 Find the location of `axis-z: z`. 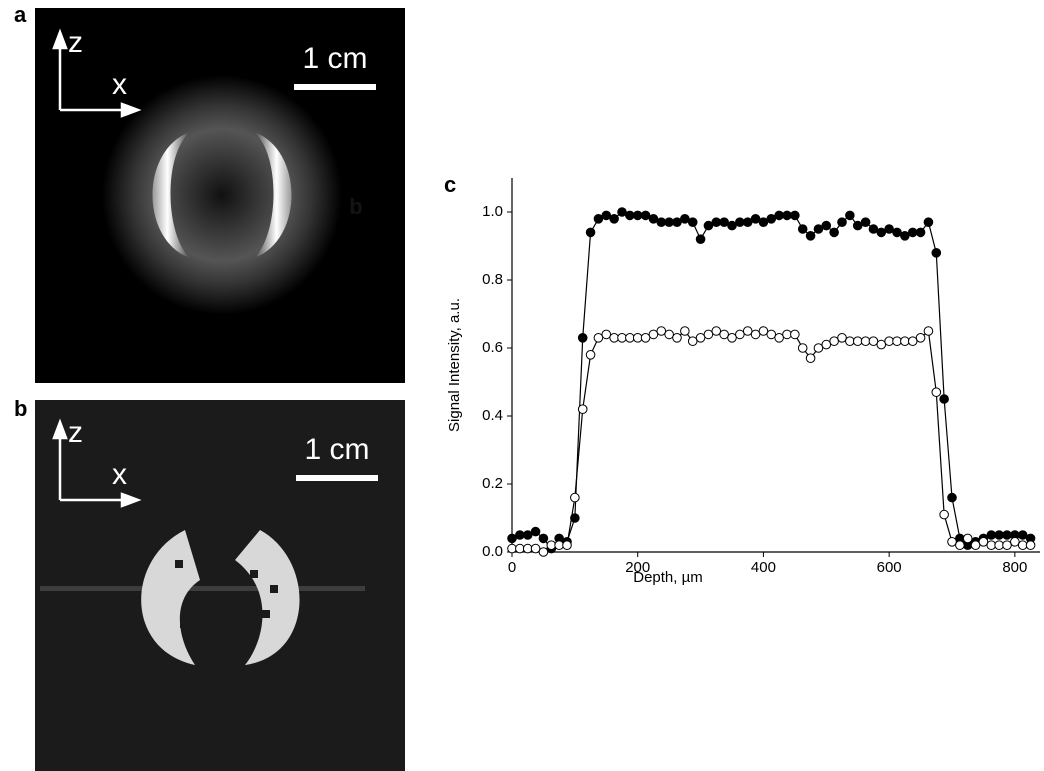

axis-z: z is located at coordinates (75, 42).